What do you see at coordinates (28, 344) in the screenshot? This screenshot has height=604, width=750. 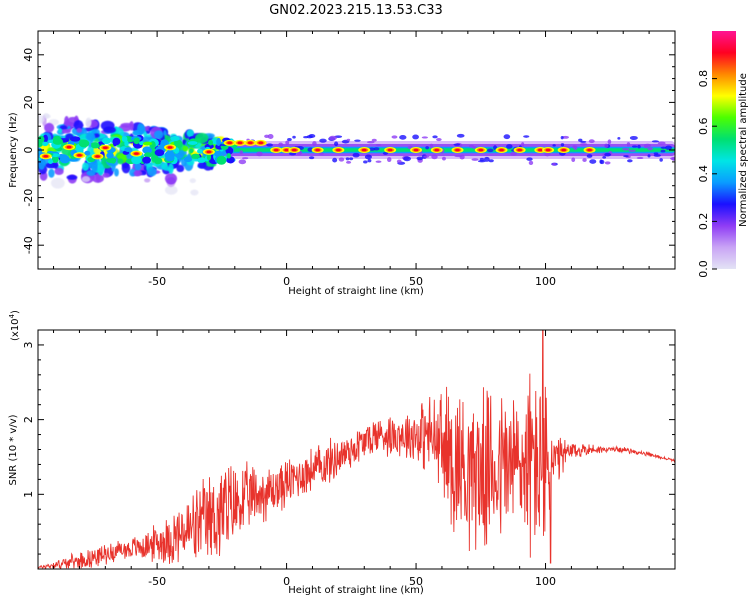 I see `y-tick-label: 3` at bounding box center [28, 344].